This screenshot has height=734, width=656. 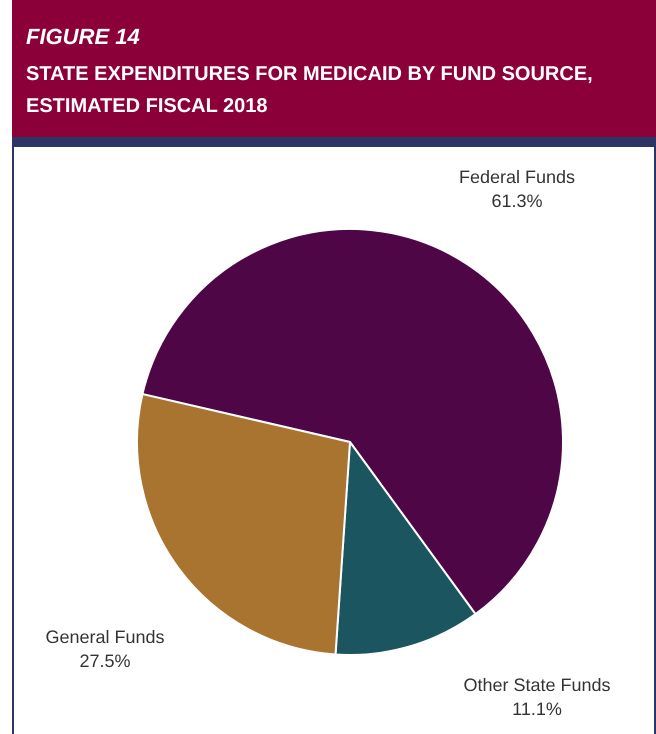 I want to click on data-label: 61.3%, so click(x=517, y=200).